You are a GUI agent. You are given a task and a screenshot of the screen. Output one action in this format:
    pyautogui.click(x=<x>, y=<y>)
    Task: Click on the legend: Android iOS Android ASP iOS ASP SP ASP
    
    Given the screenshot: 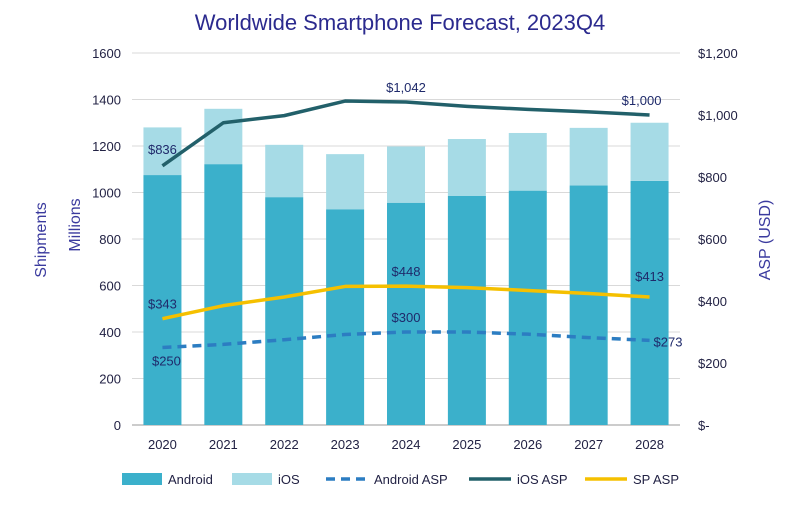 What is the action you would take?
    pyautogui.click(x=400, y=479)
    